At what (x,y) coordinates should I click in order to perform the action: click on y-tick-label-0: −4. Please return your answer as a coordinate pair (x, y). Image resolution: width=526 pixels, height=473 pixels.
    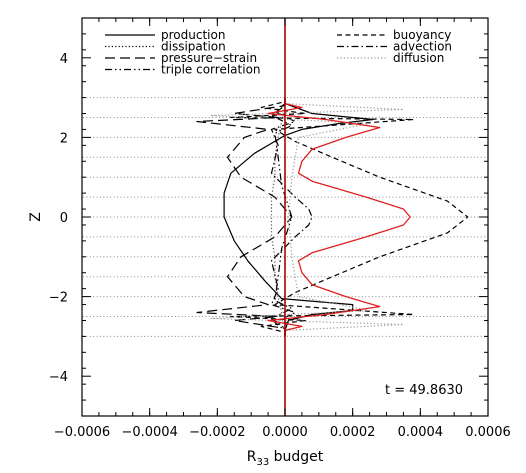
    Looking at the image, I should click on (58, 377).